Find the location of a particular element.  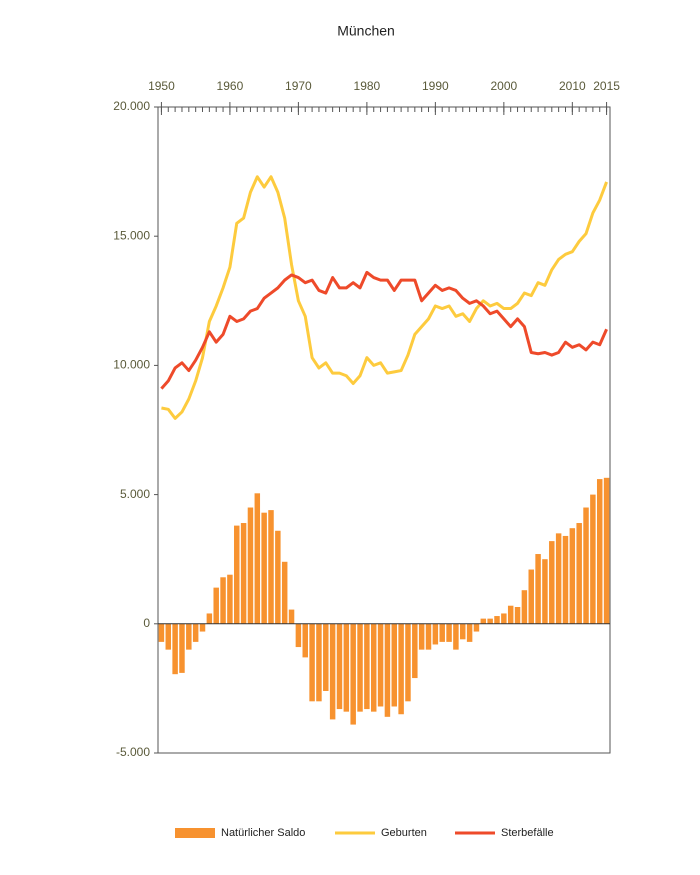

x-tick-label: 1950 is located at coordinates (161, 86).